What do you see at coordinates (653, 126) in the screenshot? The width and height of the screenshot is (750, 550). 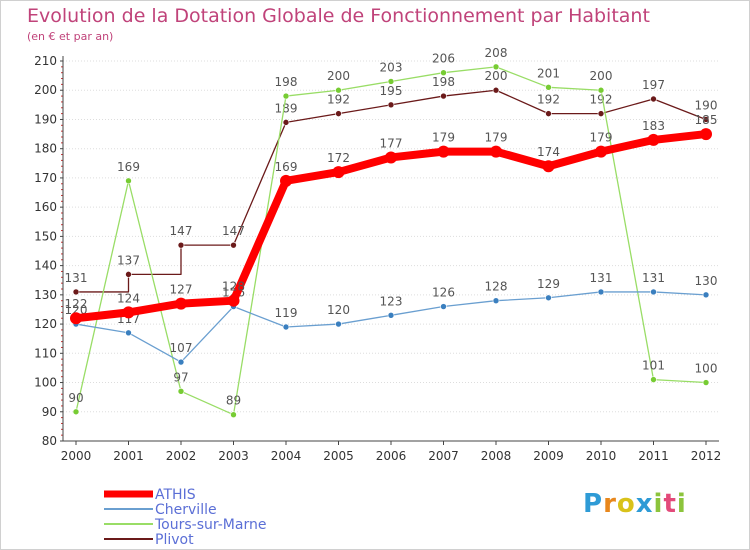 I see `data-label: 183` at bounding box center [653, 126].